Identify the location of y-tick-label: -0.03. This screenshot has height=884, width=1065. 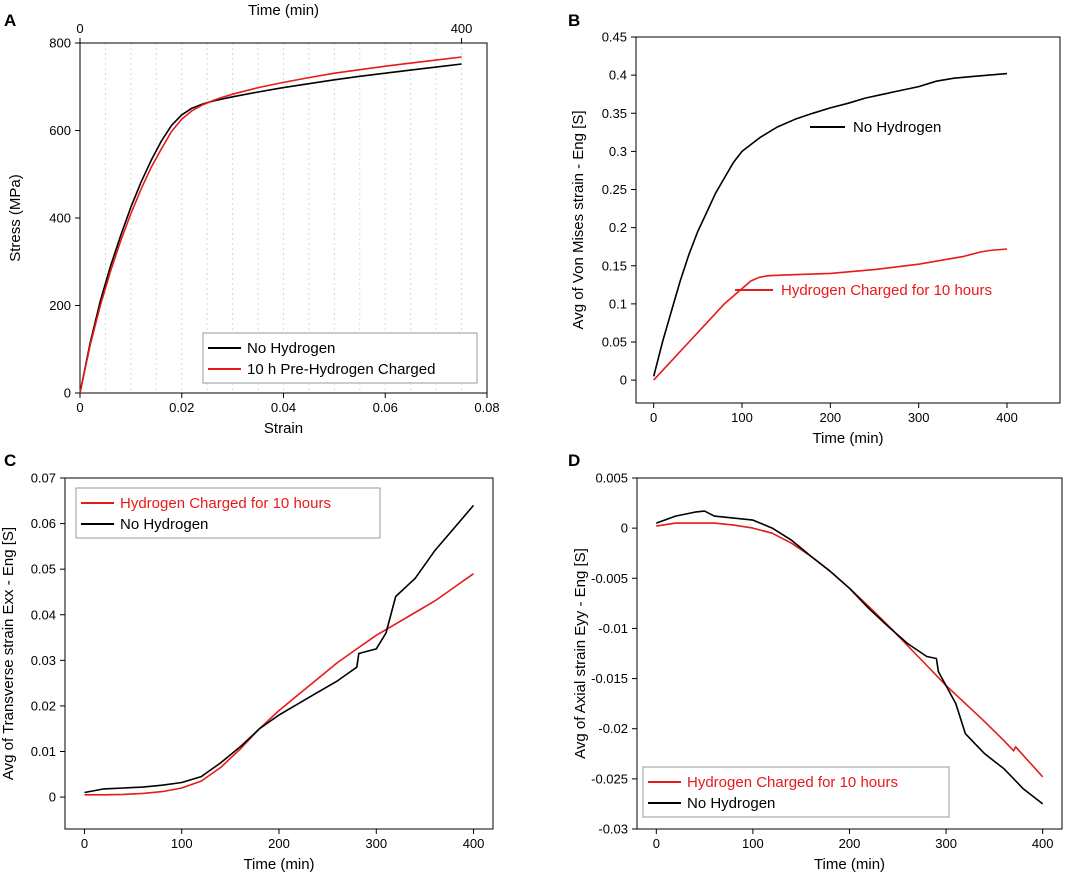
(613, 829).